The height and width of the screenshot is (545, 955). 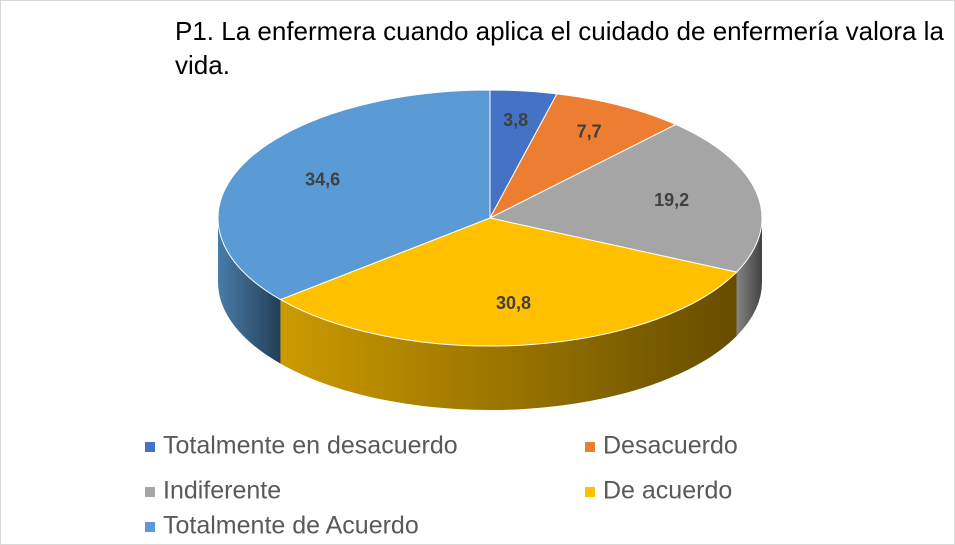 What do you see at coordinates (310, 446) in the screenshot?
I see `legend-label: Totalmente en desacuerdo` at bounding box center [310, 446].